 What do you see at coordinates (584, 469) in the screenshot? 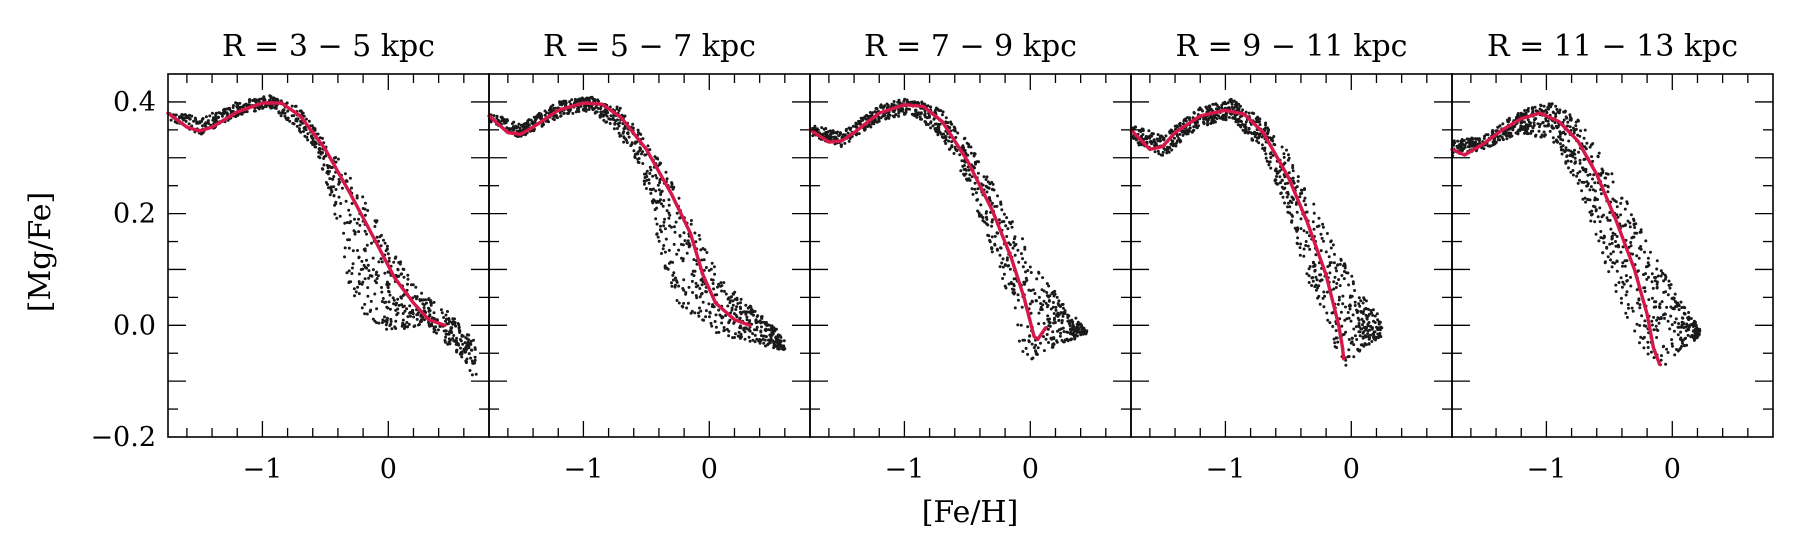
I see `x-tick-label: −1` at bounding box center [584, 469].